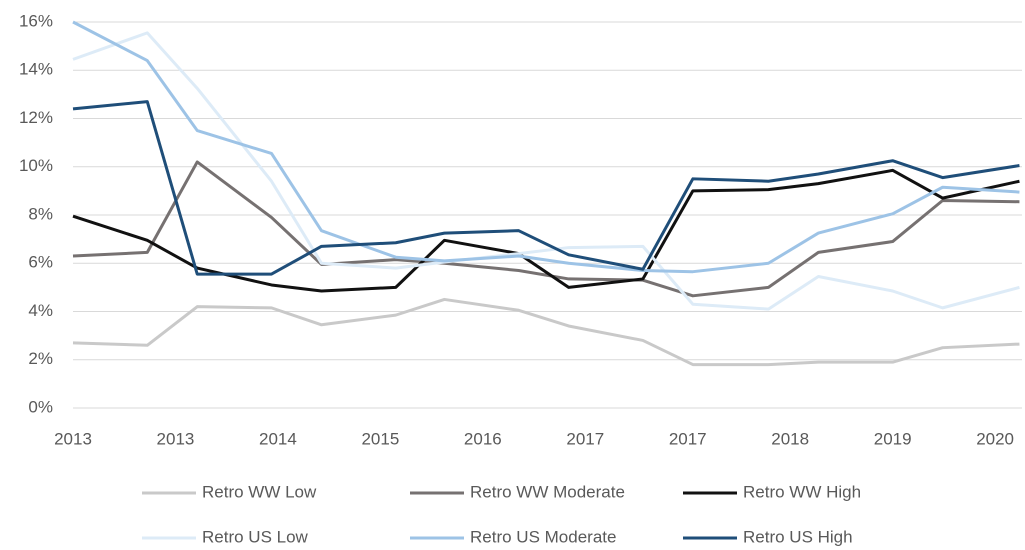 This screenshot has width=1025, height=550. Describe the element at coordinates (259, 491) in the screenshot. I see `legend-label: Retro WW Low` at that location.